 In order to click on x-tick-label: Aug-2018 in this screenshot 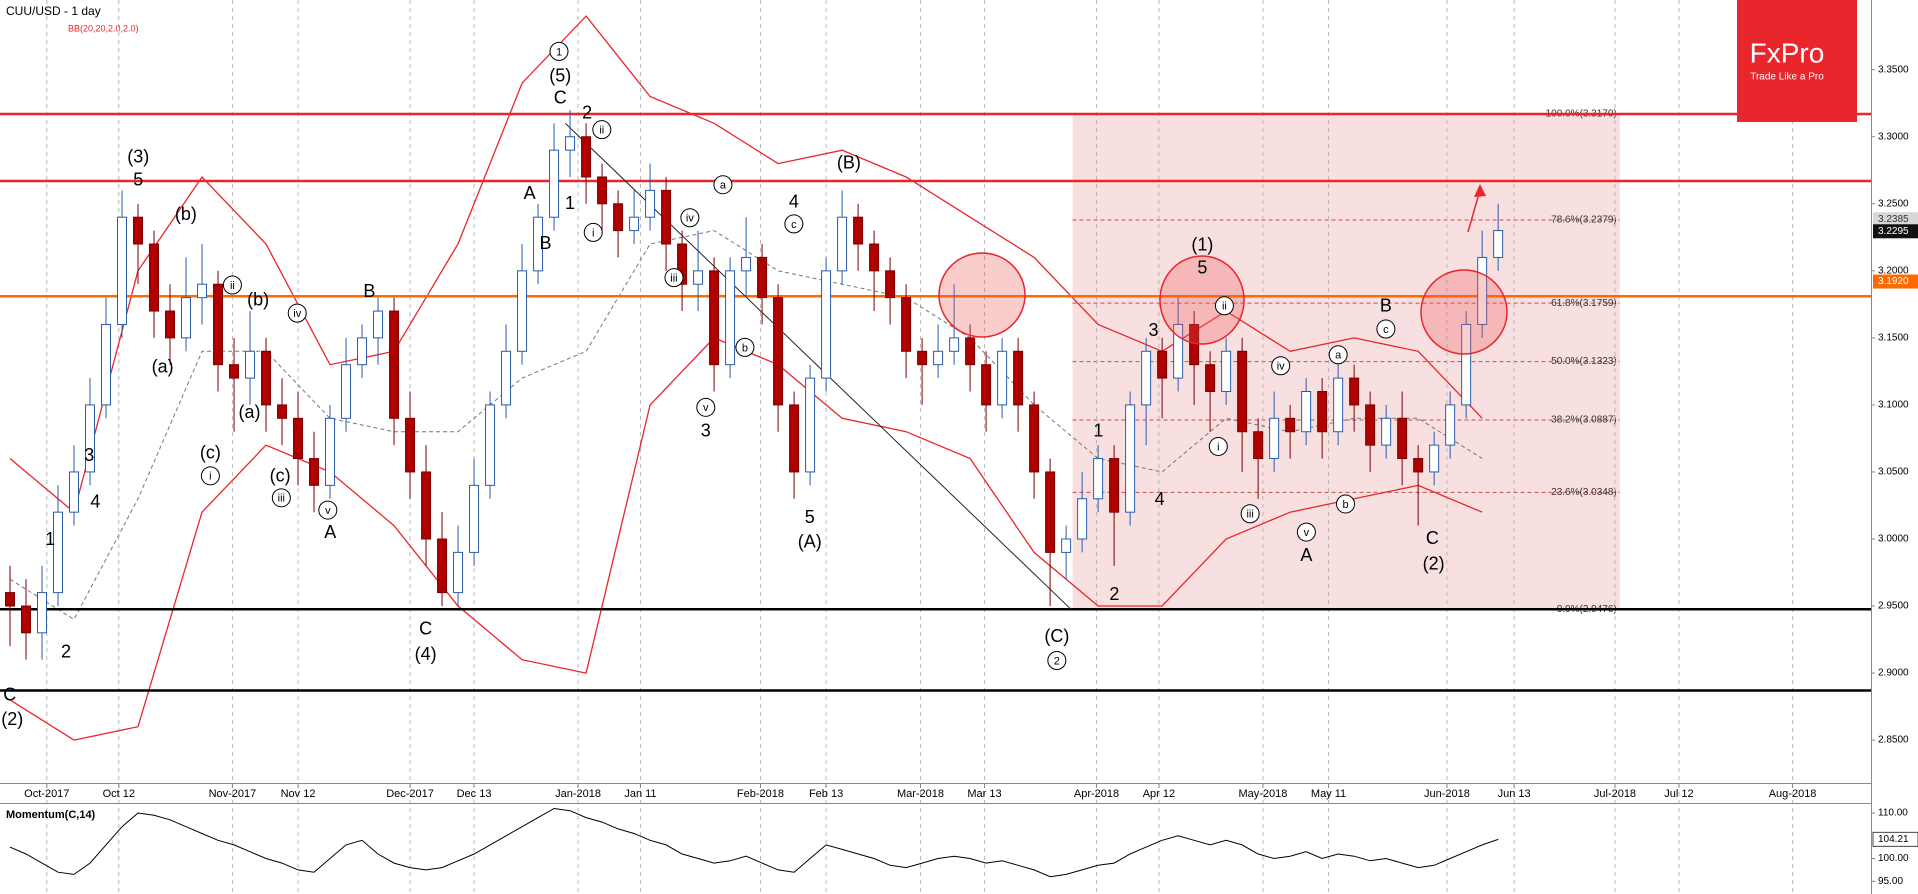, I will do `click(1793, 794)`.